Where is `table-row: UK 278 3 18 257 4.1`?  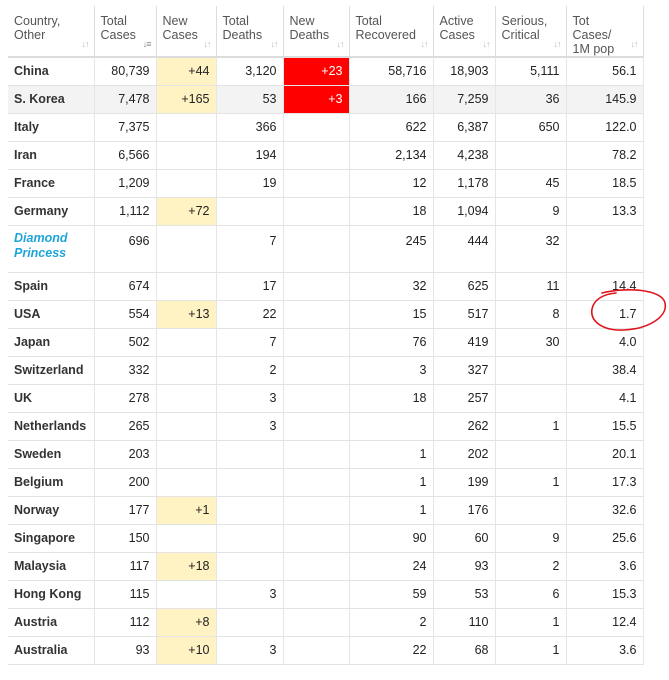 table-row: UK 278 3 18 257 4.1 is located at coordinates (326, 398).